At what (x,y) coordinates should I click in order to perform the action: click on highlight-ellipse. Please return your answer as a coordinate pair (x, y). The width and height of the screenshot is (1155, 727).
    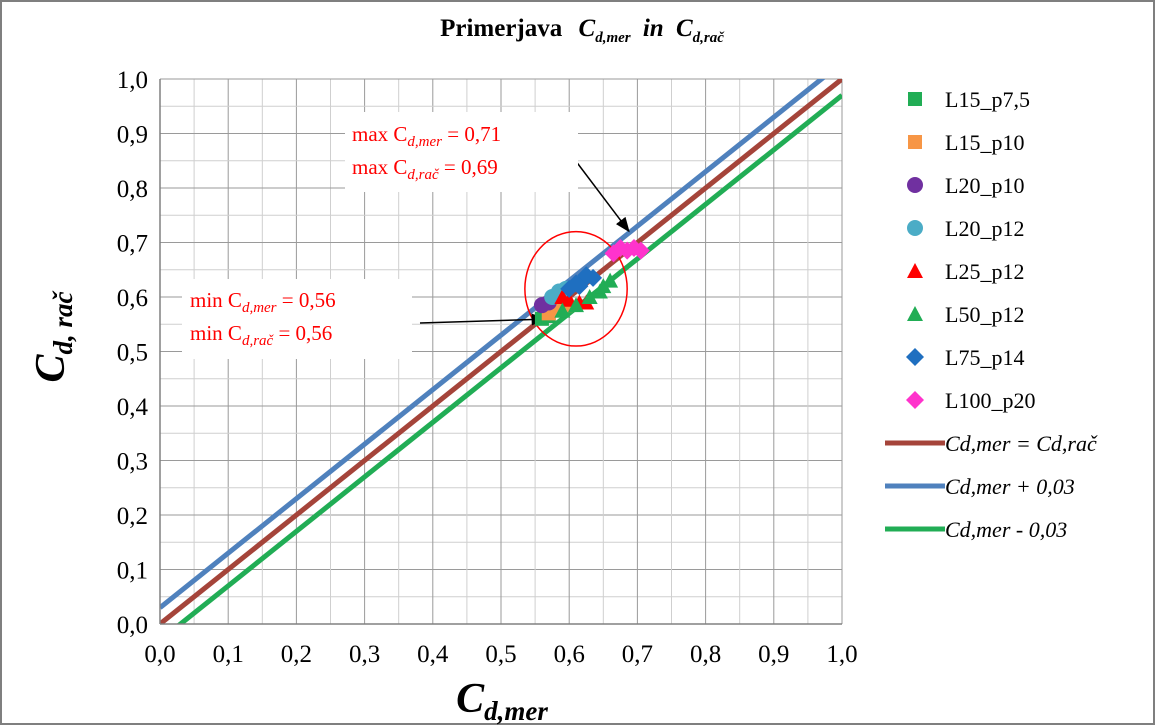
    Looking at the image, I should click on (576, 288).